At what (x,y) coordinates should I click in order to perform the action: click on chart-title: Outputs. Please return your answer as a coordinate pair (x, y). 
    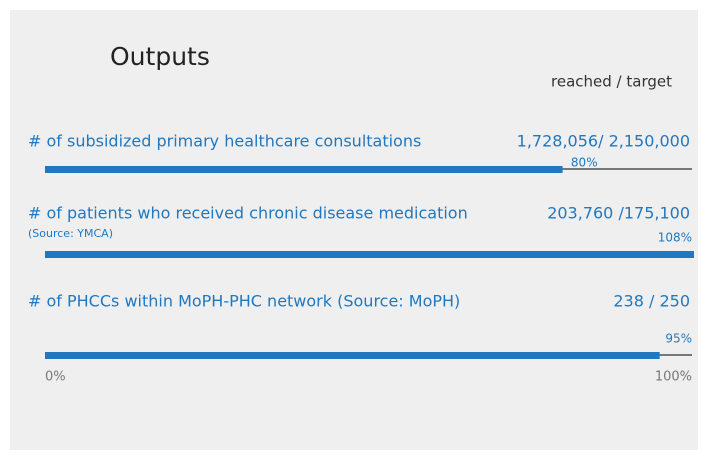
    Looking at the image, I should click on (160, 56).